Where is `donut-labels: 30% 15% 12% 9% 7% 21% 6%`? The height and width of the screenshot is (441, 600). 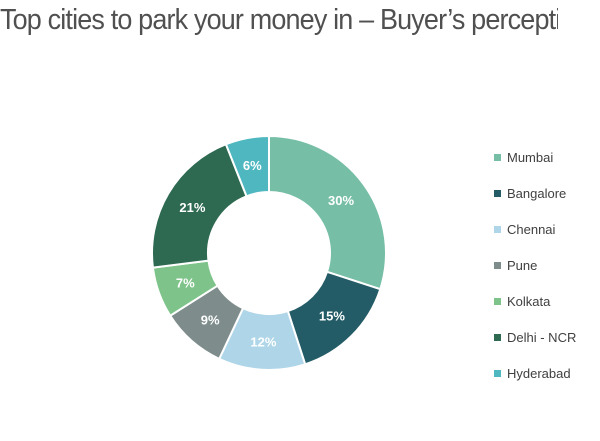 donut-labels: 30% 15% 12% 9% 7% 21% 6% is located at coordinates (265, 253).